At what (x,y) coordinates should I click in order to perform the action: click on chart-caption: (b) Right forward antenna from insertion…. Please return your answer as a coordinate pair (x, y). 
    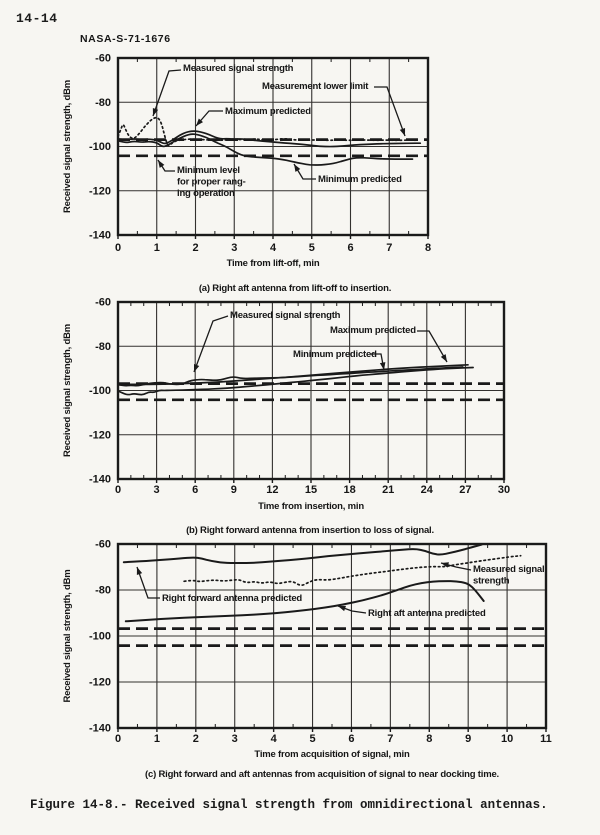
    Looking at the image, I should click on (310, 530).